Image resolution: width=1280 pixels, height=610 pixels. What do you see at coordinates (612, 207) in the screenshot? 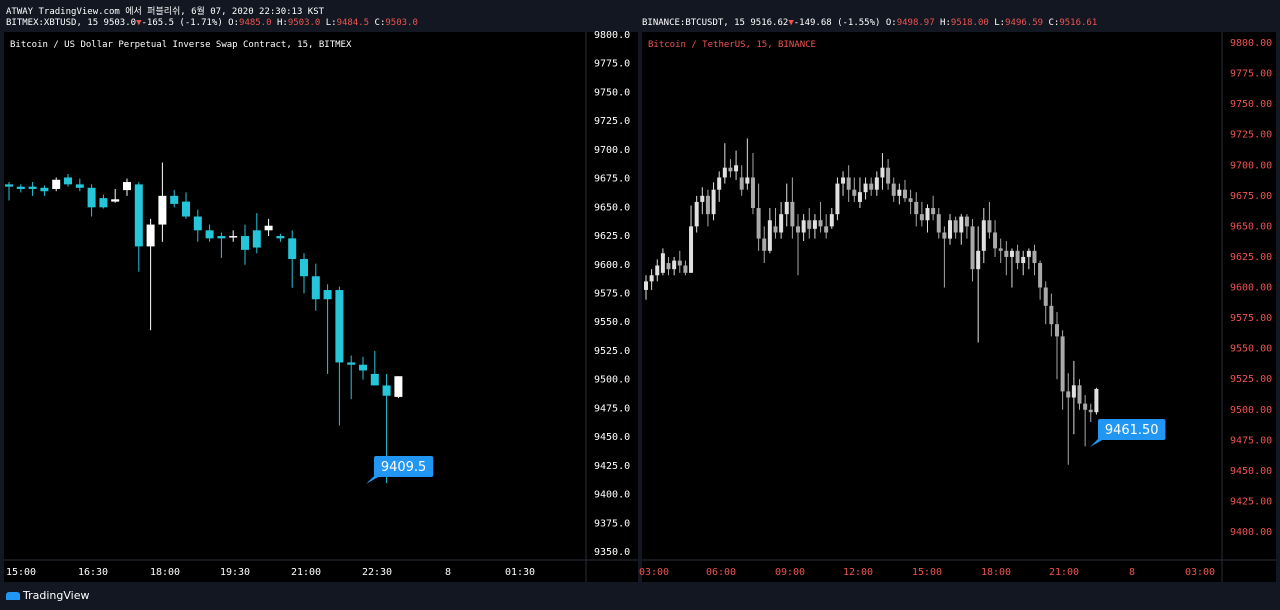
I see `y-tick-label: 9650.0` at bounding box center [612, 207].